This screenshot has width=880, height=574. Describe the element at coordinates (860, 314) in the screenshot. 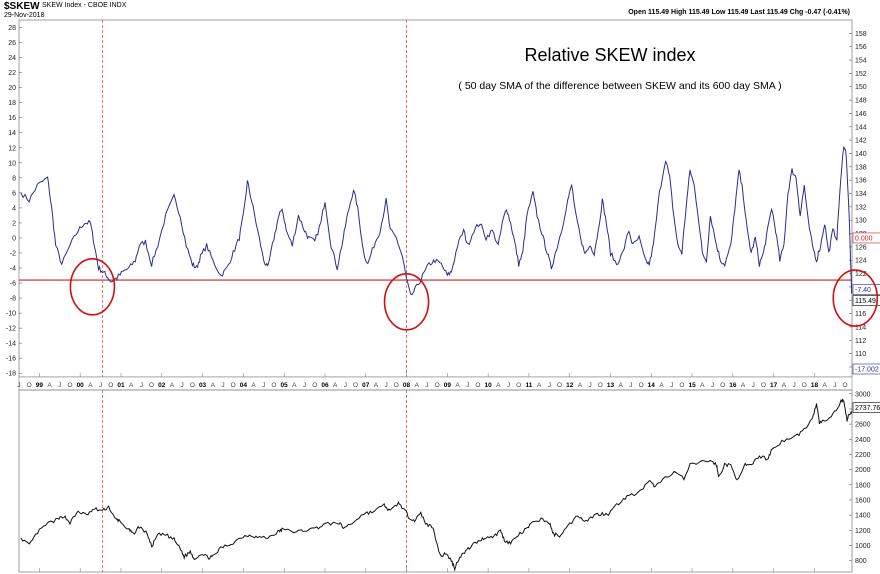

I see `right-tick-label: 116` at that location.